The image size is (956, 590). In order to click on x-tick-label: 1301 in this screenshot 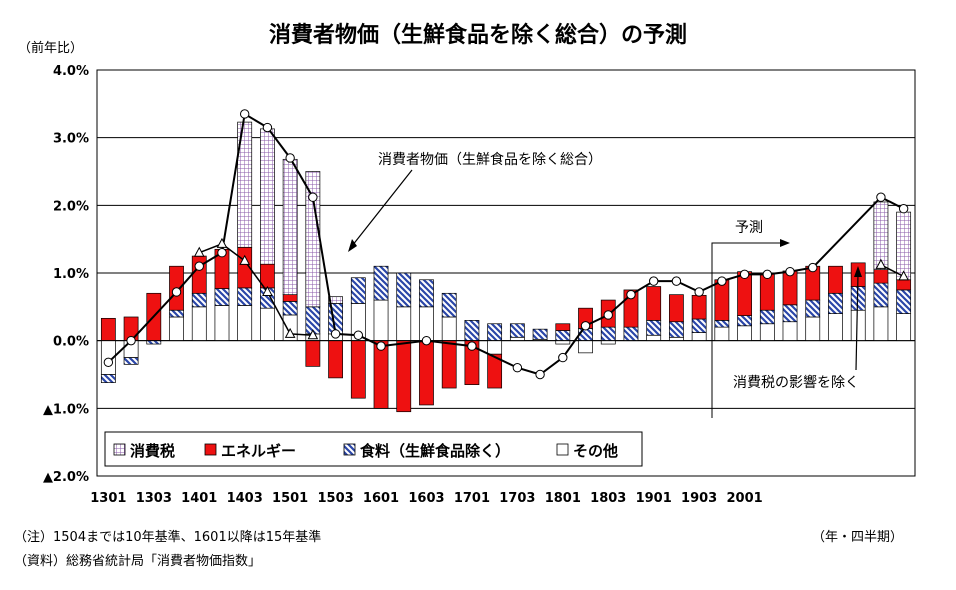, I will do `click(108, 498)`.